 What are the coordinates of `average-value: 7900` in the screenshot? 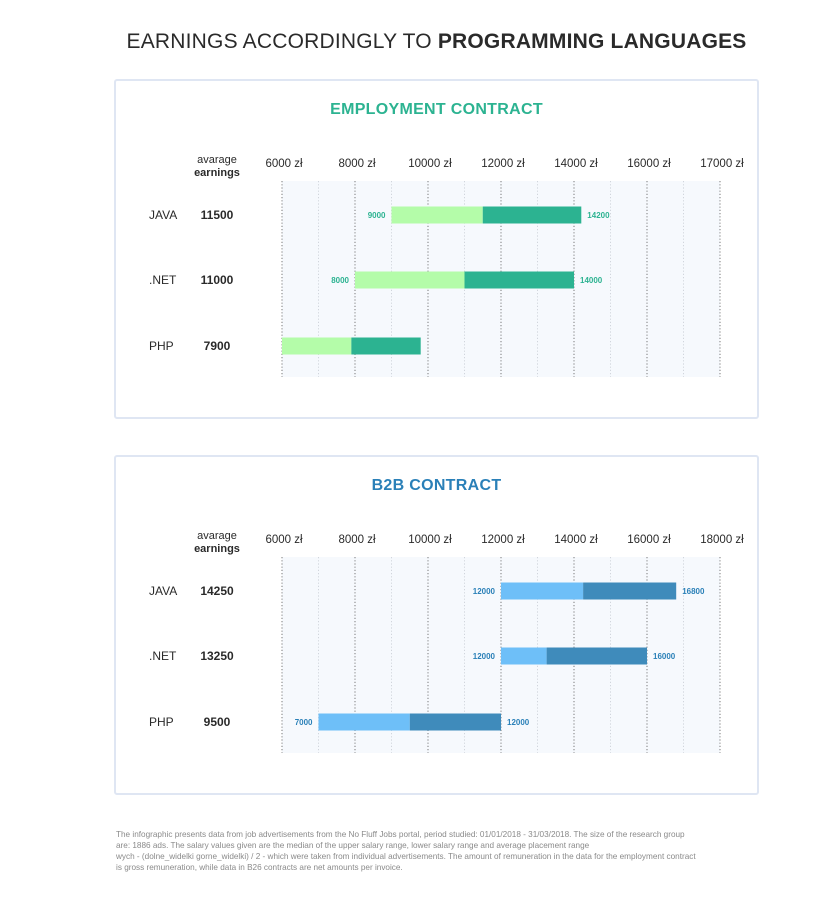 It's located at (217, 346).